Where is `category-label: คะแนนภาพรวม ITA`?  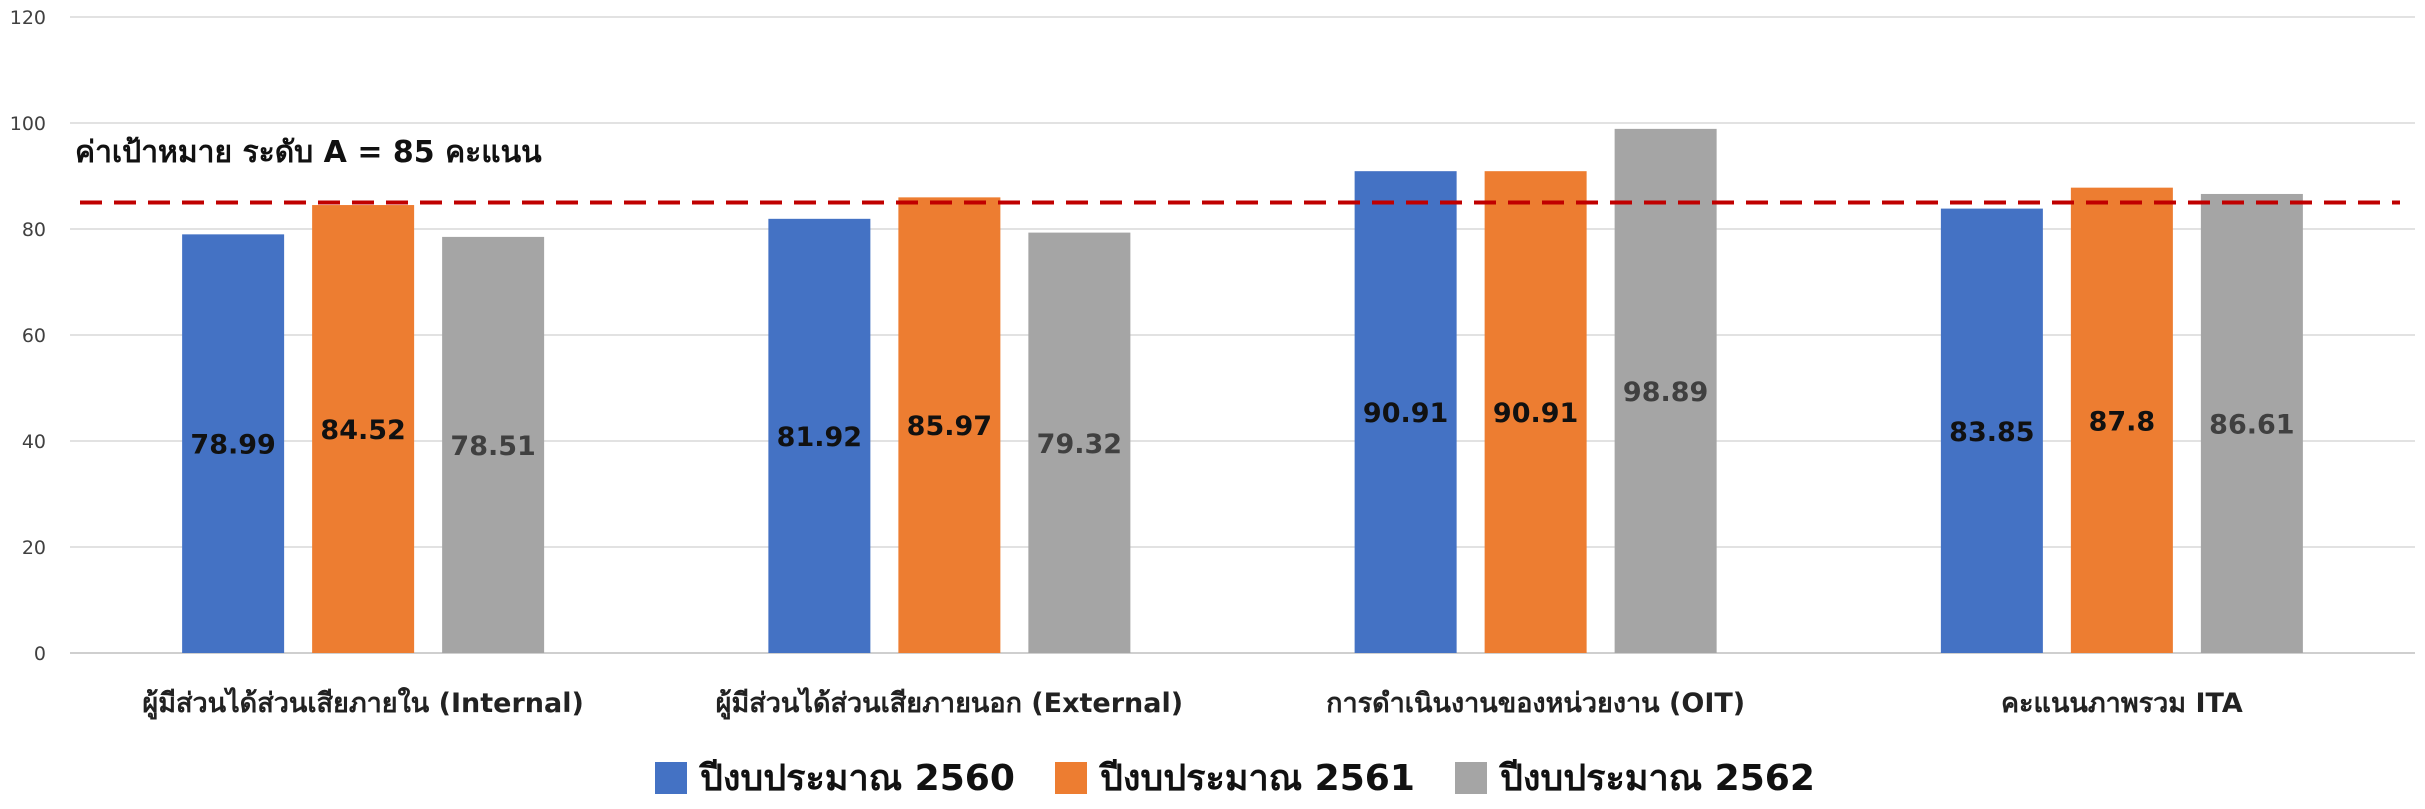 category-label: คะแนนภาพรวม ITA is located at coordinates (2122, 703).